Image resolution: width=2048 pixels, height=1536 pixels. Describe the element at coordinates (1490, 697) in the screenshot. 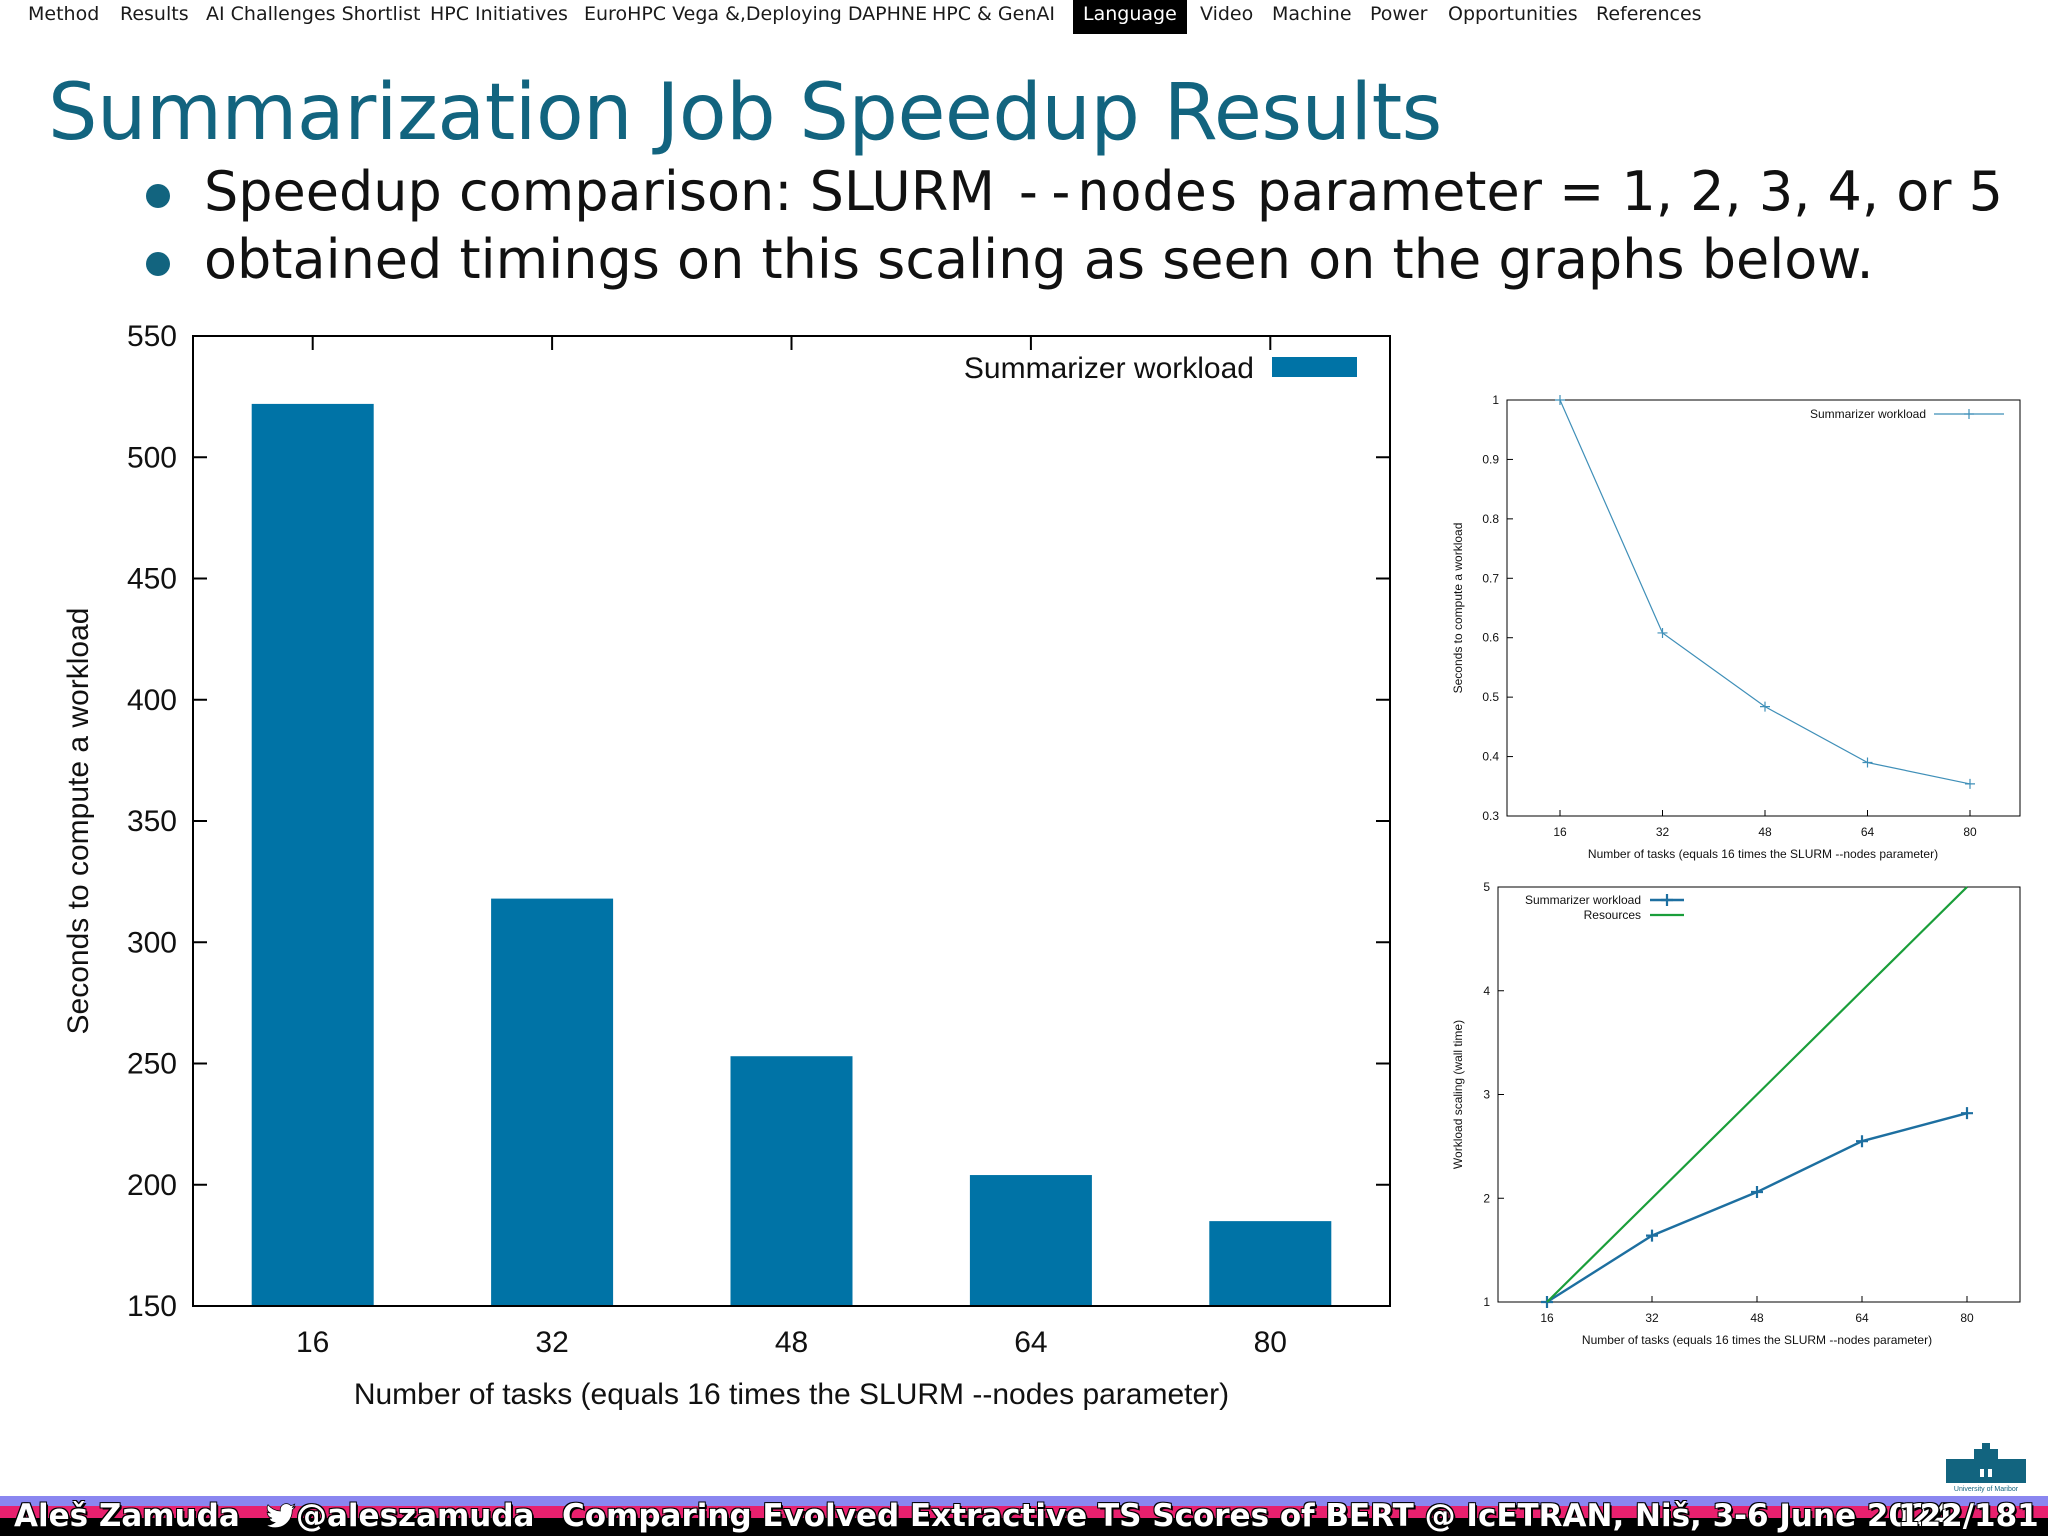

I see `y-tick-label: 0.5` at that location.